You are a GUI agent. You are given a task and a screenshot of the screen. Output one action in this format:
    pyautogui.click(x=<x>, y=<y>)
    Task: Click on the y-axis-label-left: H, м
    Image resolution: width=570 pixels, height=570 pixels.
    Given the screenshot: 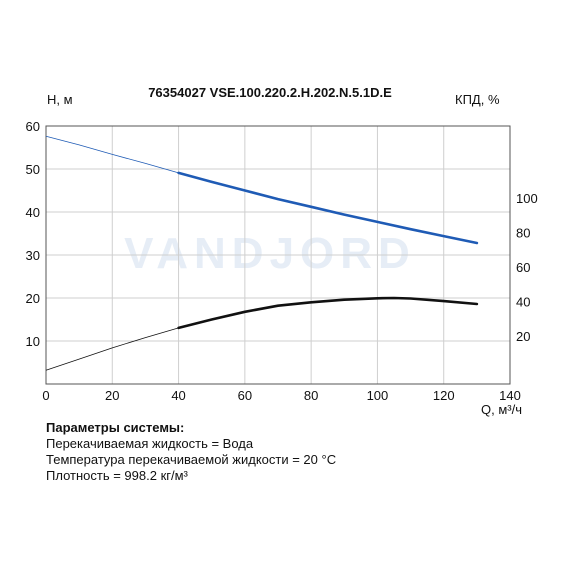 What is the action you would take?
    pyautogui.click(x=60, y=99)
    